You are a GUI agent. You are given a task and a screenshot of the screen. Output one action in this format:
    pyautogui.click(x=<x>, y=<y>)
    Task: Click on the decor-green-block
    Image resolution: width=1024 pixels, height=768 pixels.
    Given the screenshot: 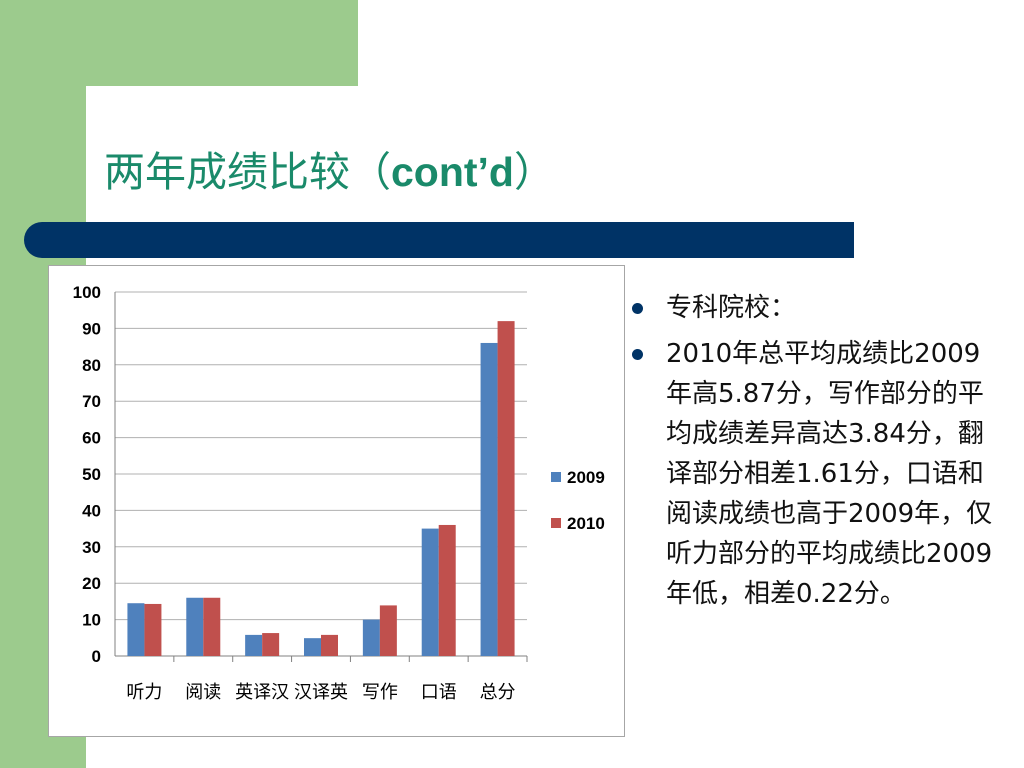 What is the action you would take?
    pyautogui.click(x=179, y=43)
    